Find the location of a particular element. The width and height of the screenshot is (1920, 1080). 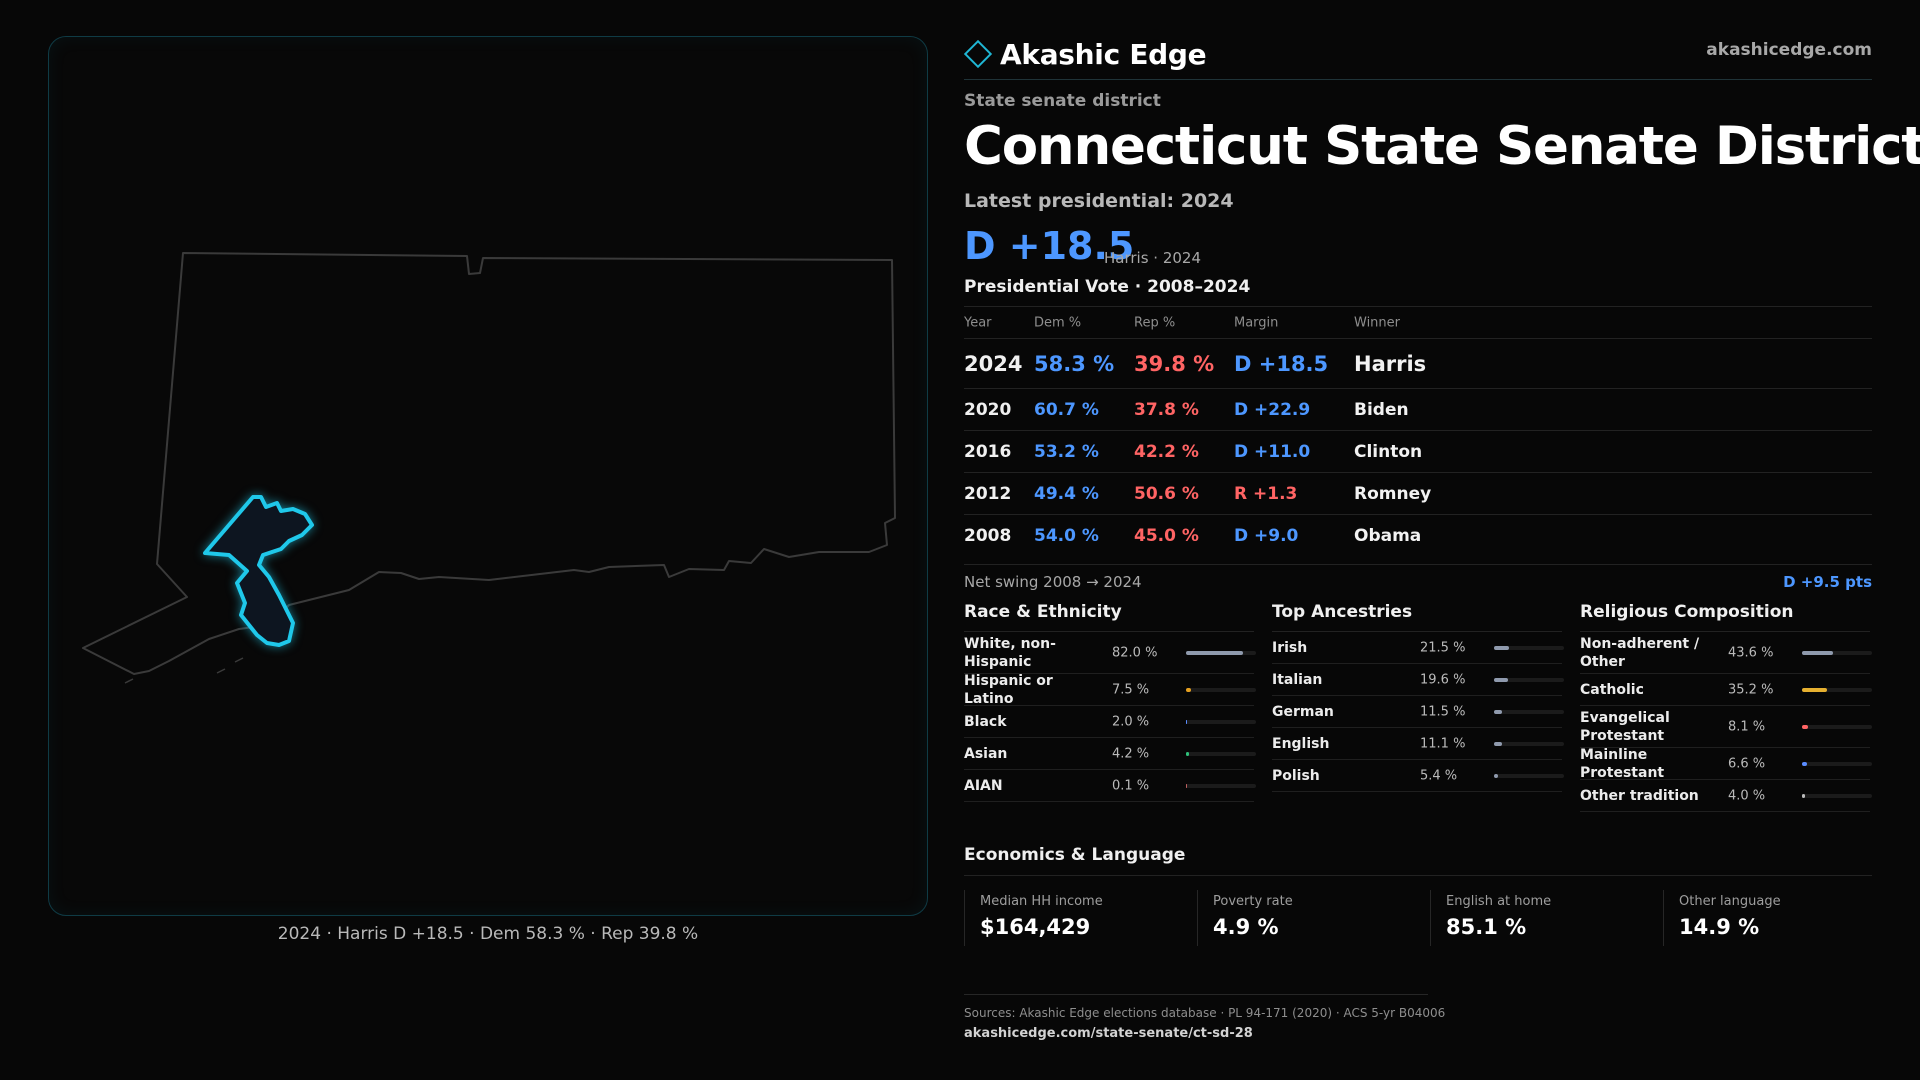

footer-divider is located at coordinates (1196, 994).